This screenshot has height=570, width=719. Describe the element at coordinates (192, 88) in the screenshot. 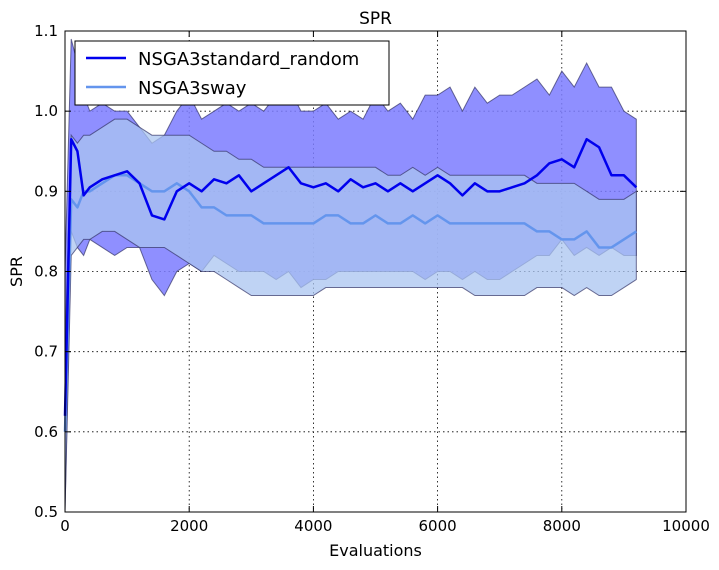

I see `legend-label-nsga3sway: NSGA3sway` at that location.